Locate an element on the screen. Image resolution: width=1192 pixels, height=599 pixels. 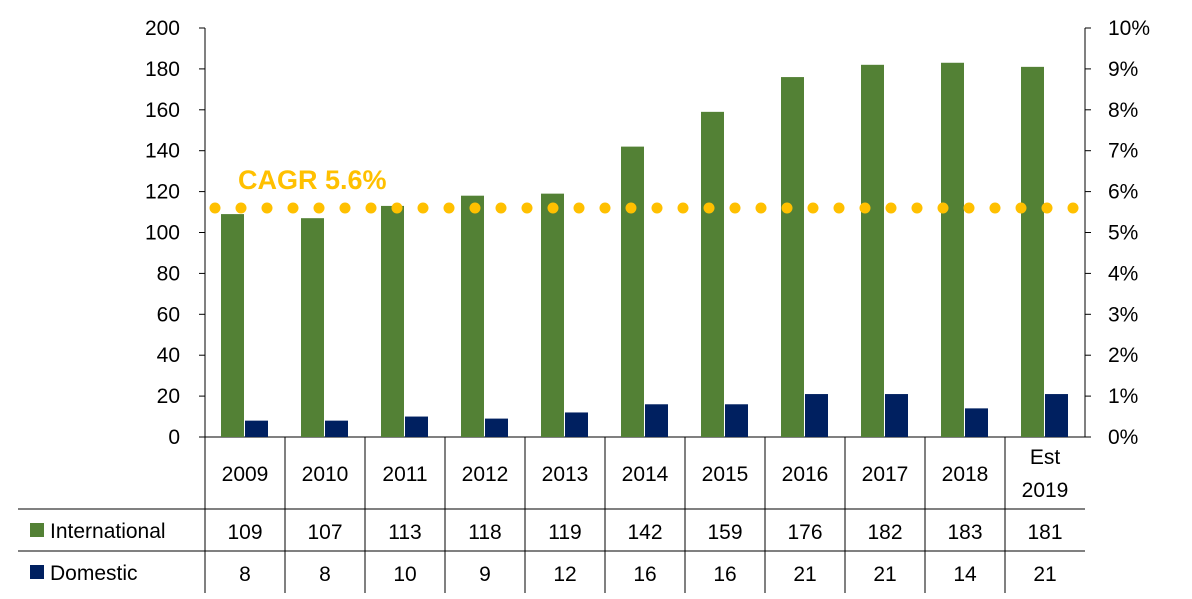
value-domestic: 12 is located at coordinates (564, 574).